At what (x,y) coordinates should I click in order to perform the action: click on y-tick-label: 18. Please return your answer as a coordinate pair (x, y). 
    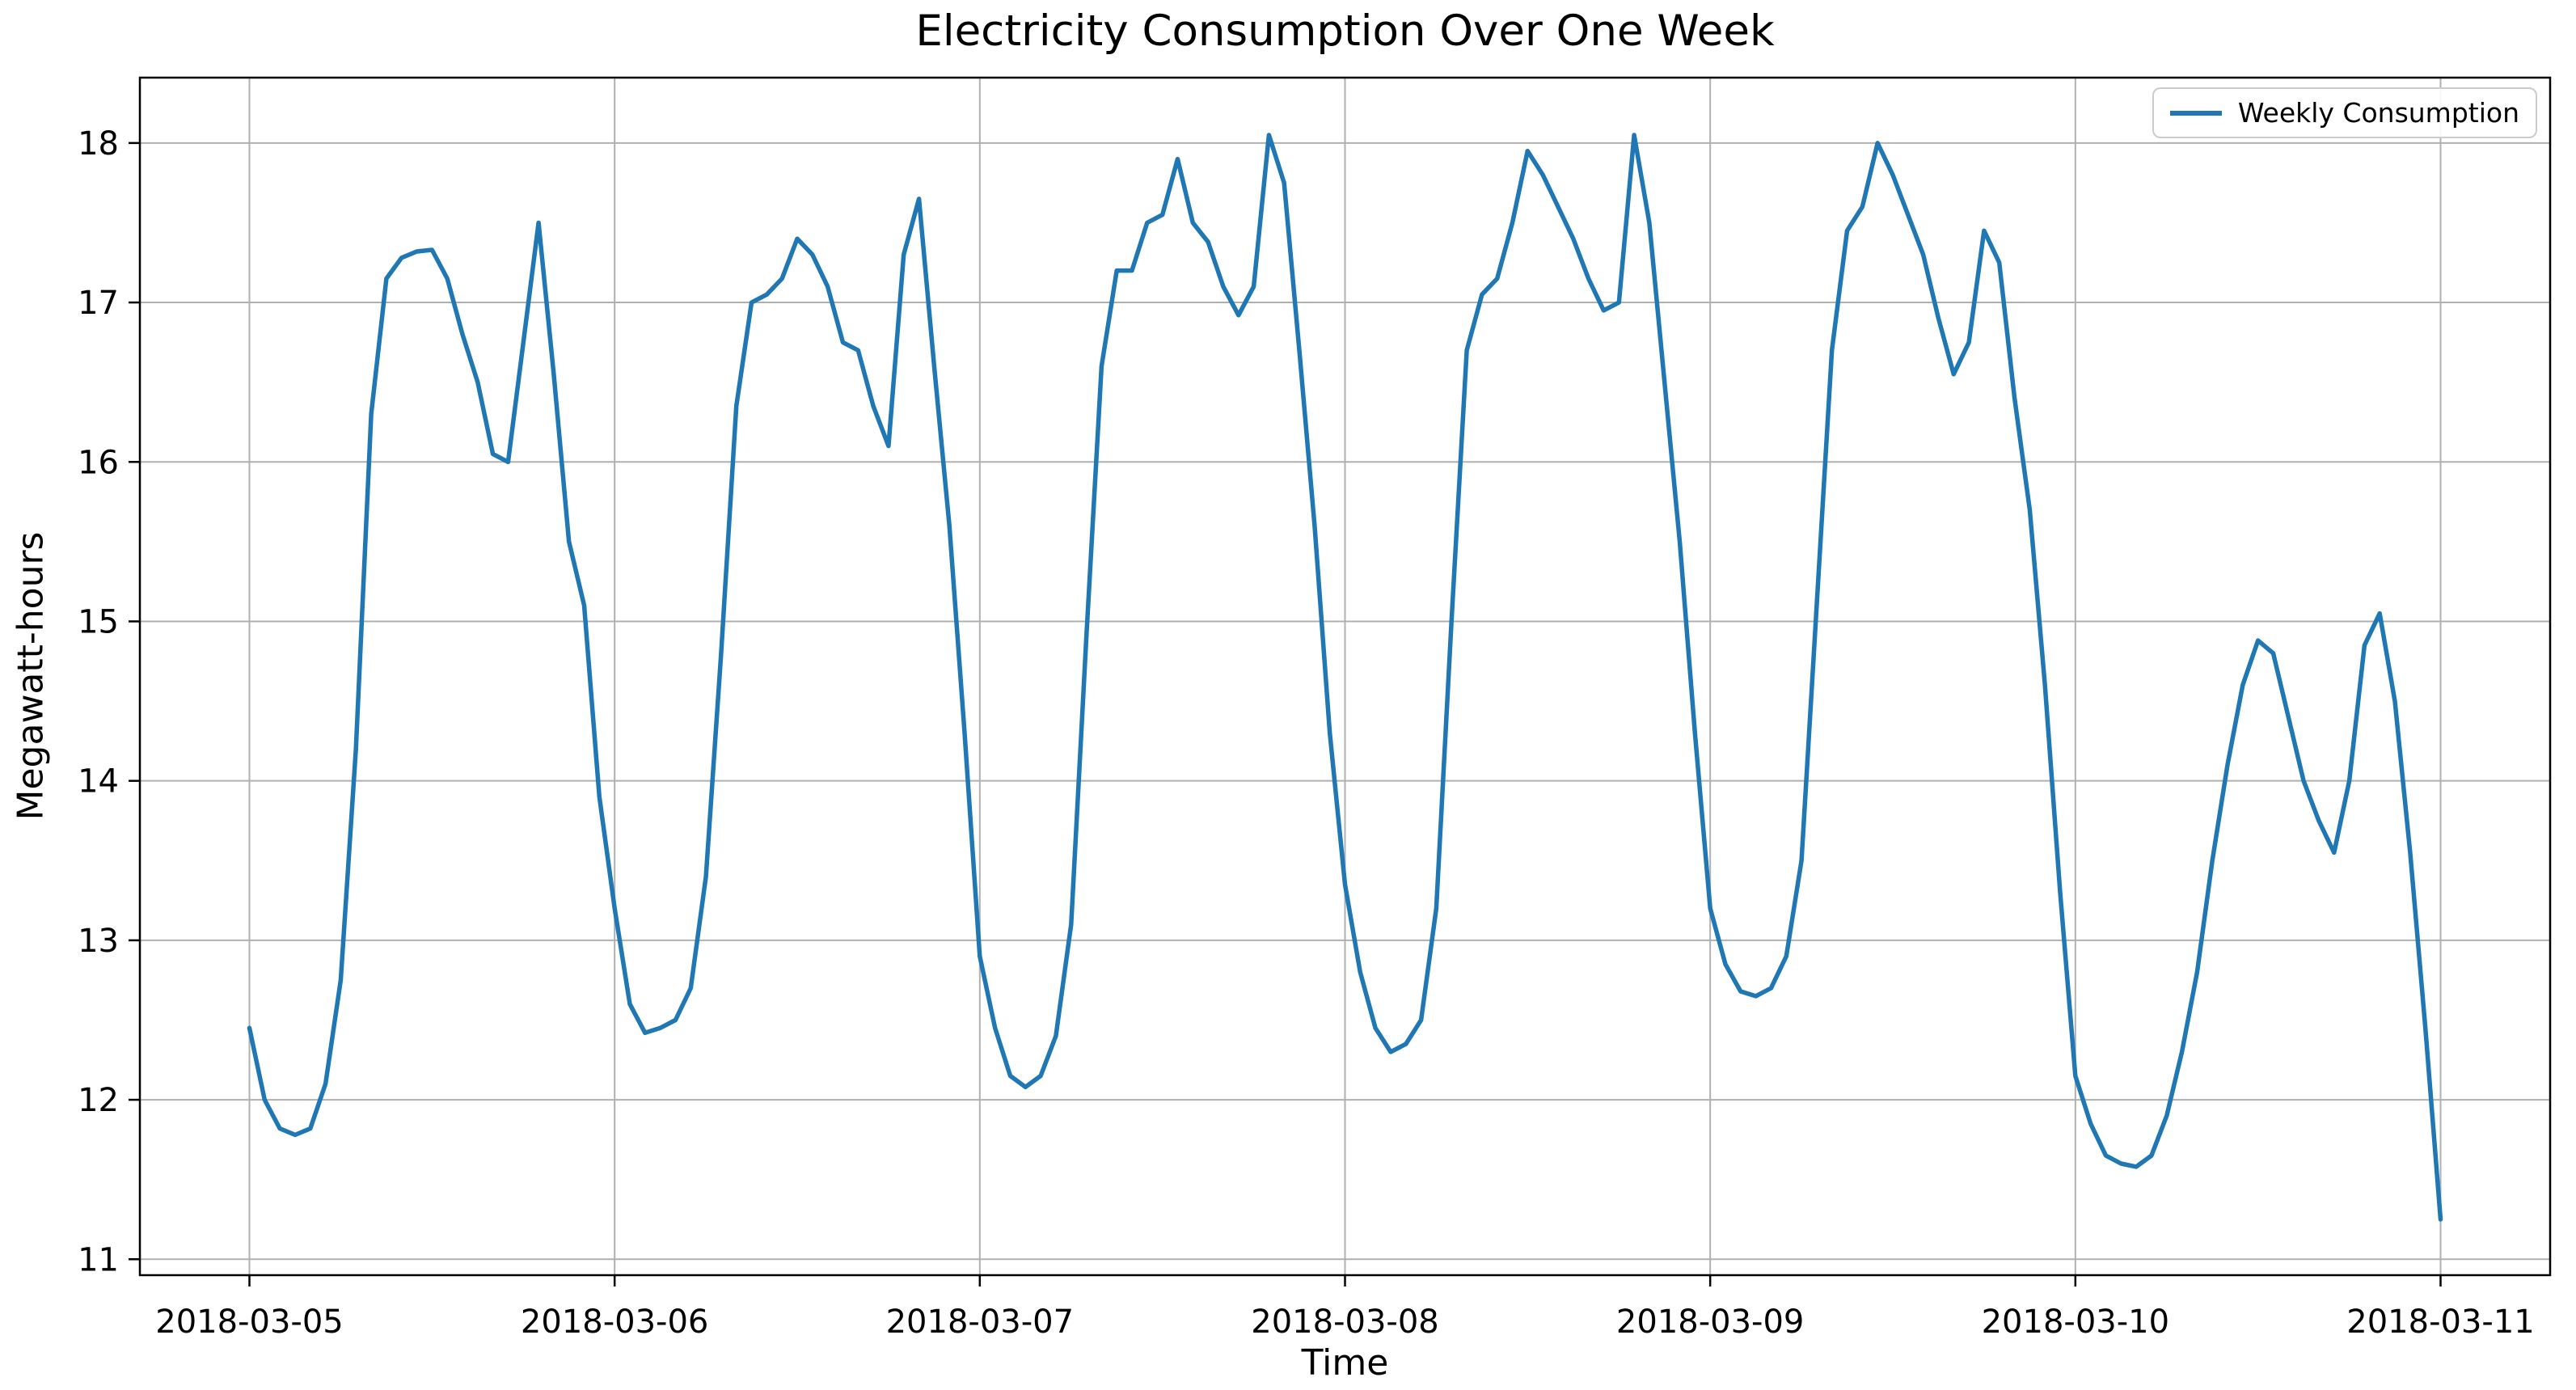
    Looking at the image, I should click on (98, 144).